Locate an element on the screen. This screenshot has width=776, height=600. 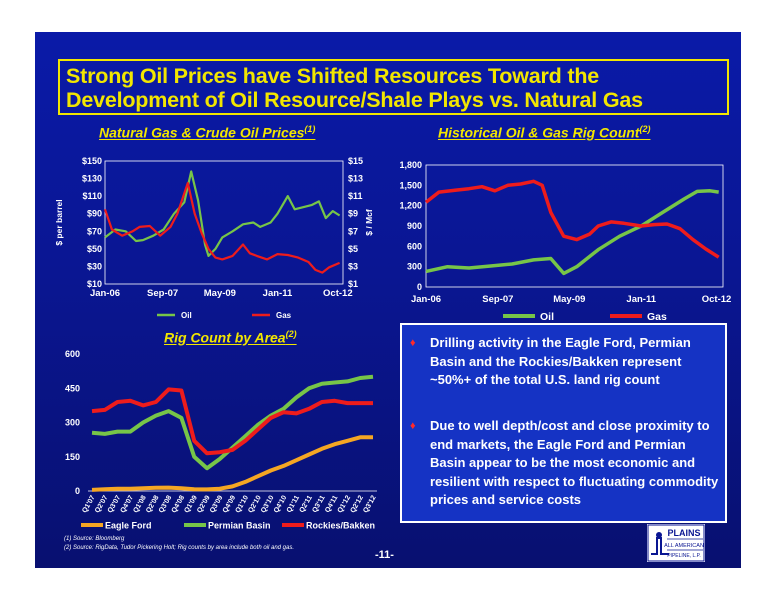
y2-tick-label: $7 is located at coordinates (353, 231).